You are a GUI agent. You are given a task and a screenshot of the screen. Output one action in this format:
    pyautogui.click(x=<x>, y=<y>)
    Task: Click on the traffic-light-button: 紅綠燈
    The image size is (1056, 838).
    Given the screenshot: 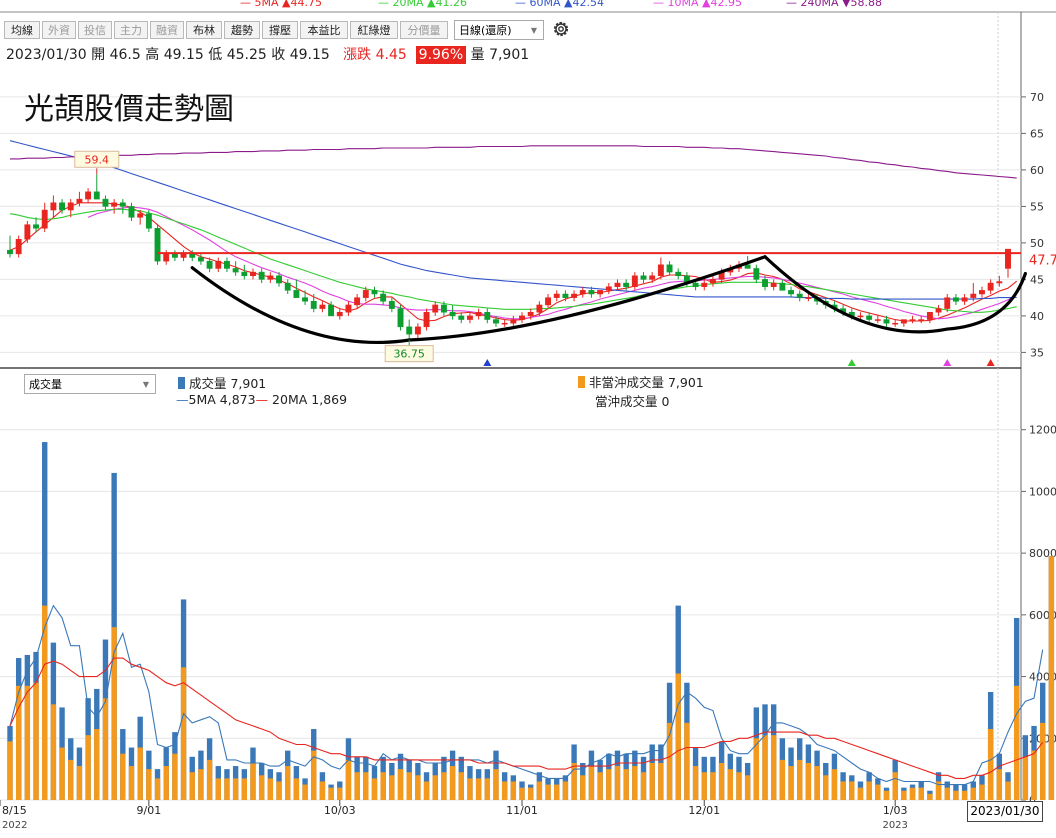 What is the action you would take?
    pyautogui.click(x=374, y=30)
    